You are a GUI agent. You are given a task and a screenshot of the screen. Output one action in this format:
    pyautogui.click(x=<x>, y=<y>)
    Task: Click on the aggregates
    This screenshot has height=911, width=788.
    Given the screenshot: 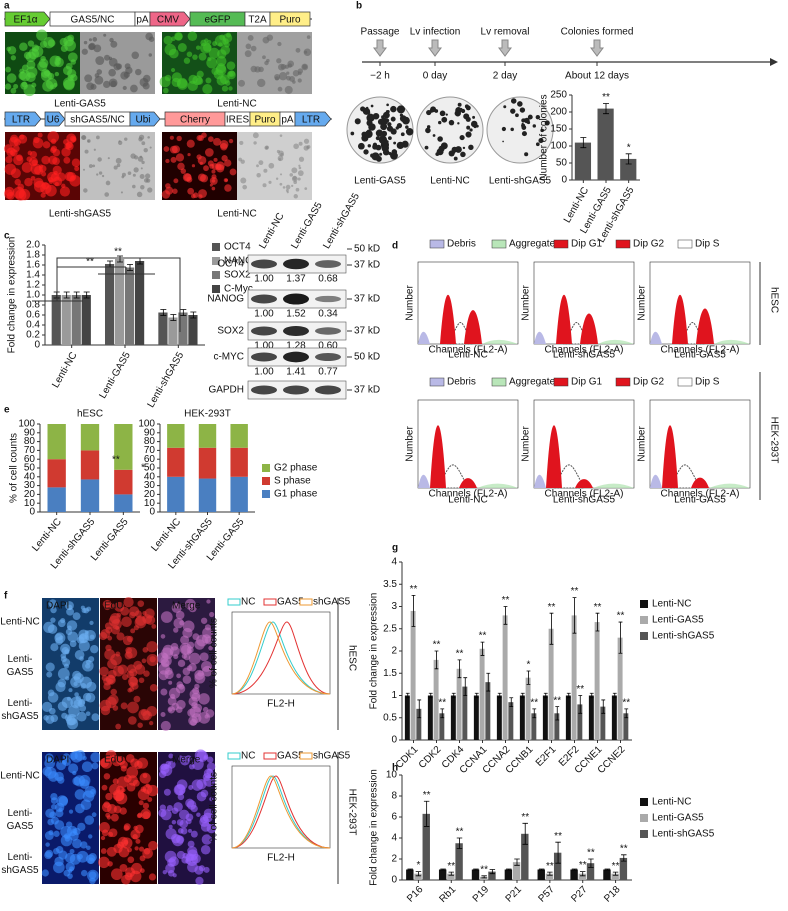 What is the action you would take?
    pyautogui.click(x=729, y=485)
    